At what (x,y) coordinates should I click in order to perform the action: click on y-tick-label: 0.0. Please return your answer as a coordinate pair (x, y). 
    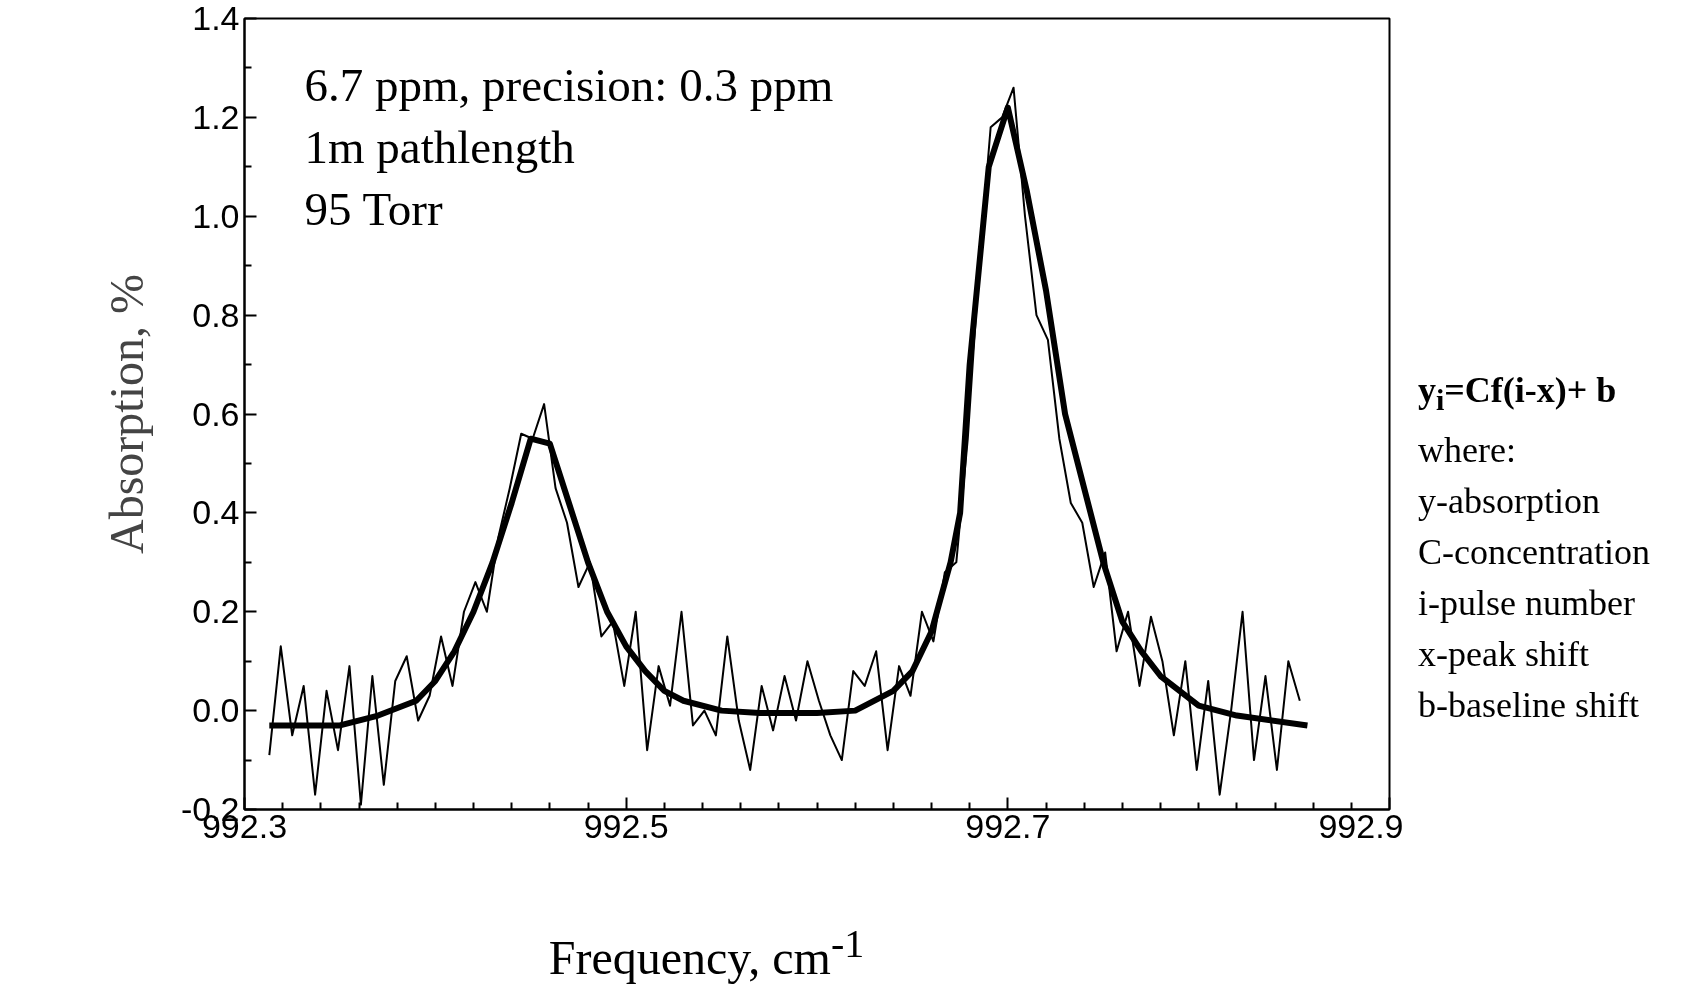
    Looking at the image, I should click on (216, 710).